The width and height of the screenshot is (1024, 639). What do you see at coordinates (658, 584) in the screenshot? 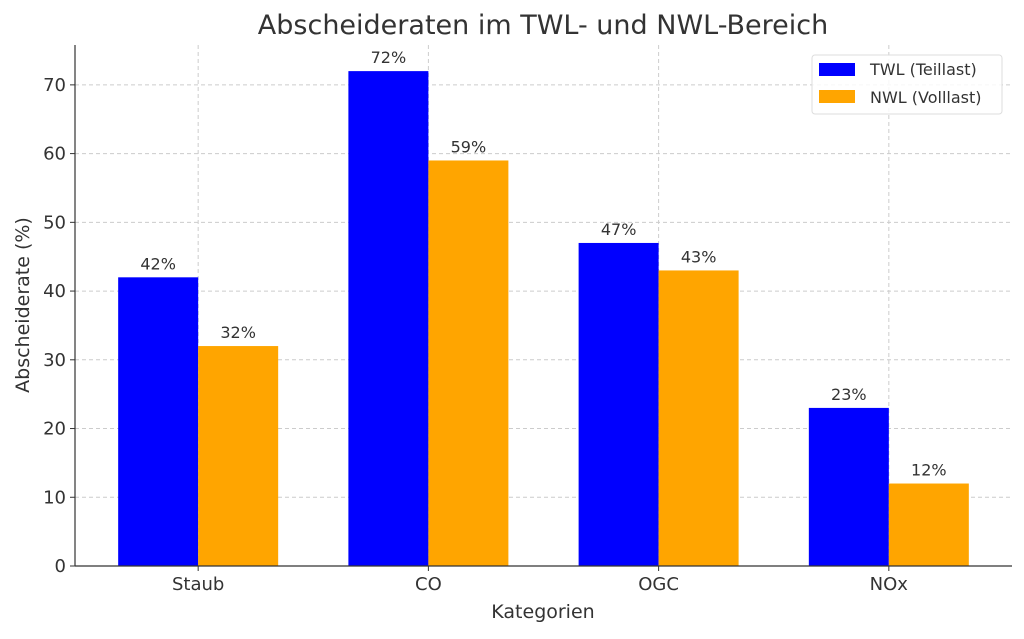
I see `x-tick-label: OGC` at bounding box center [658, 584].